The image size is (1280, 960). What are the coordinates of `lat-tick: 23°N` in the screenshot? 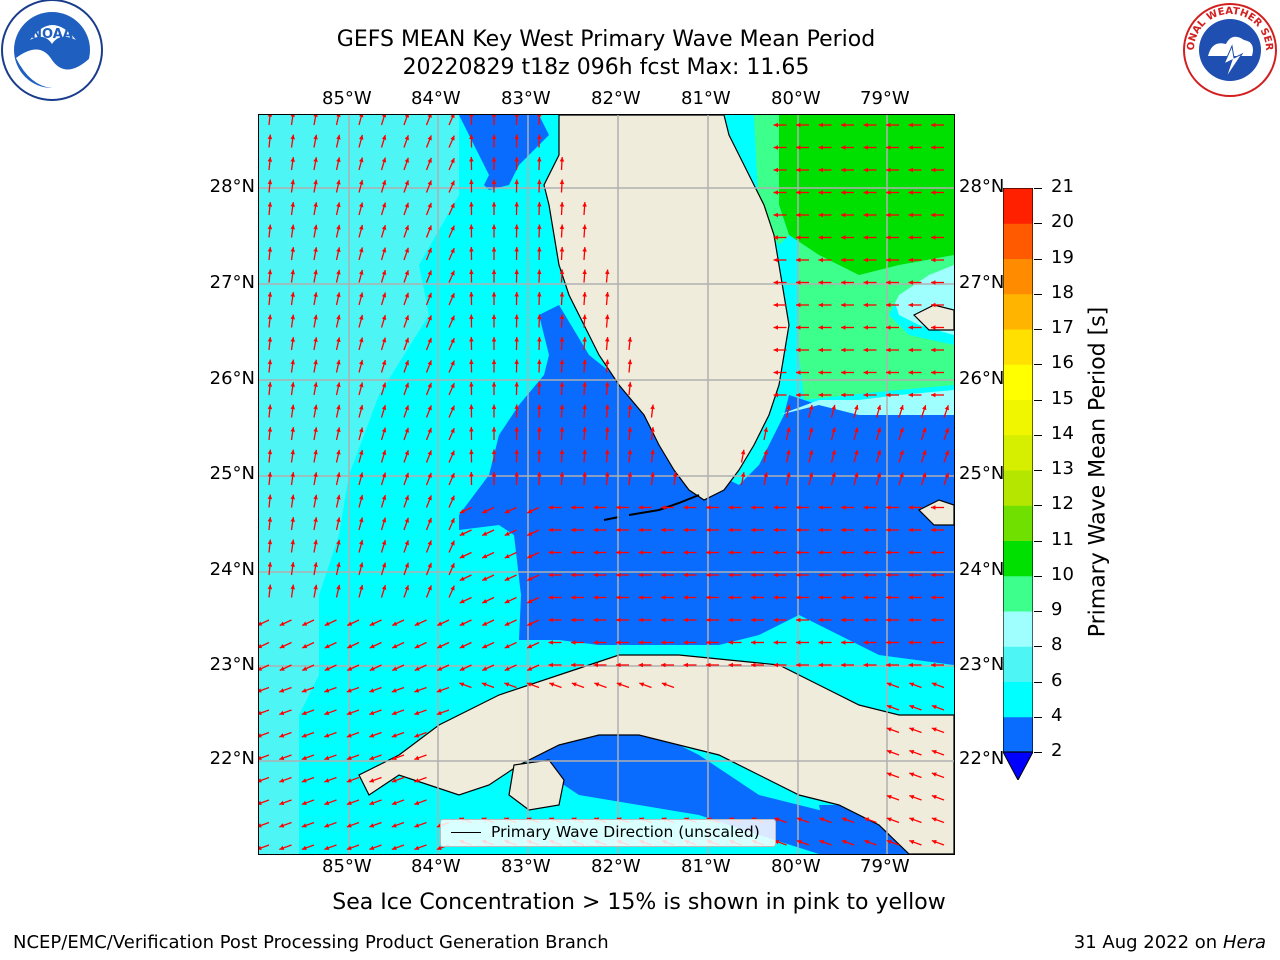 It's located at (982, 664).